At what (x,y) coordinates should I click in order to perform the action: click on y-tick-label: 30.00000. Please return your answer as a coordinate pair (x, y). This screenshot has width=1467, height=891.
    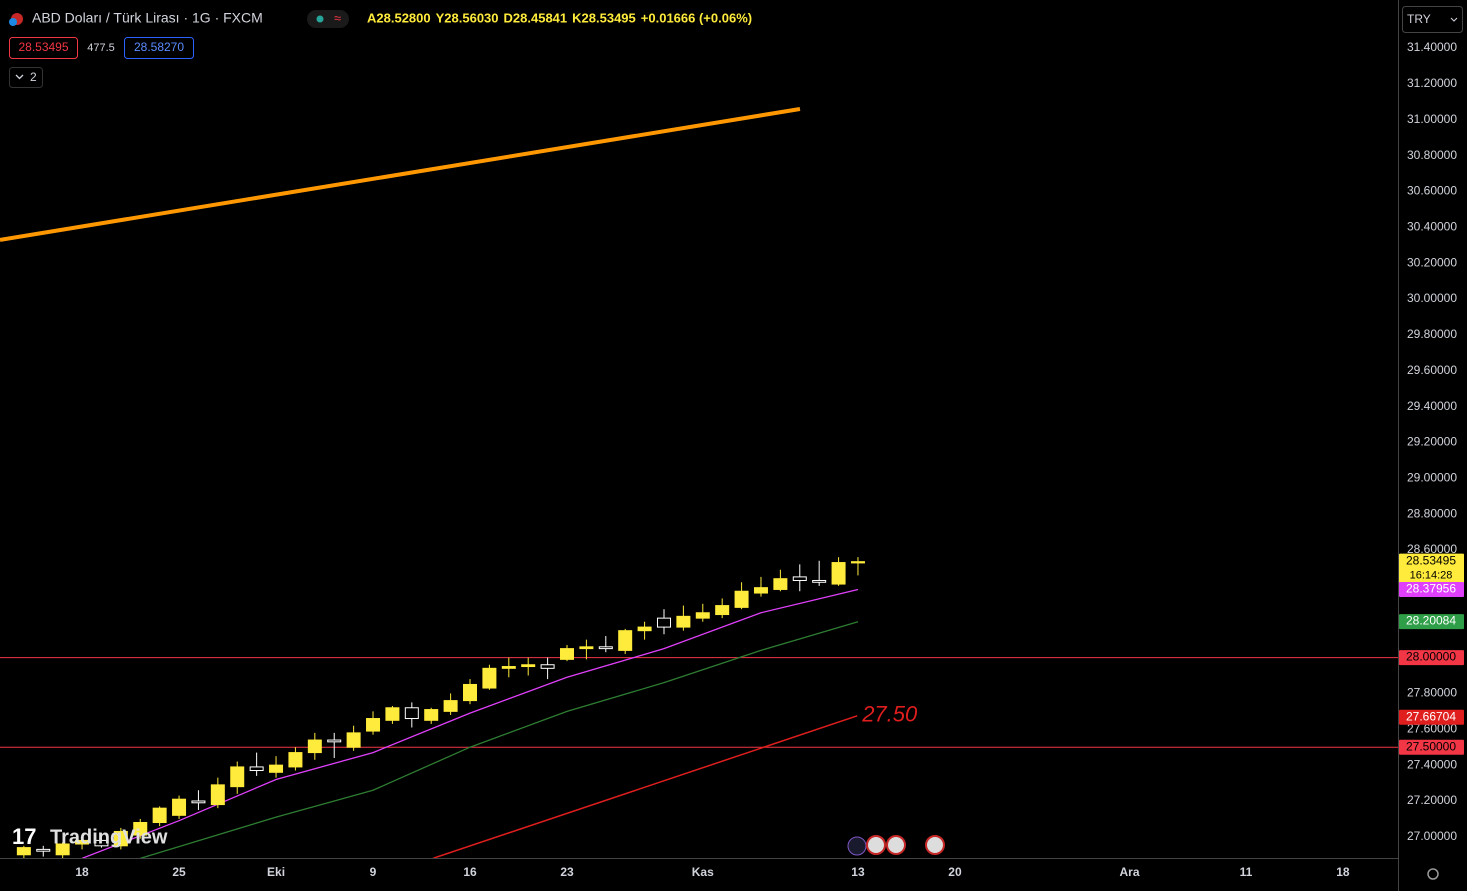
    Looking at the image, I should click on (1432, 298).